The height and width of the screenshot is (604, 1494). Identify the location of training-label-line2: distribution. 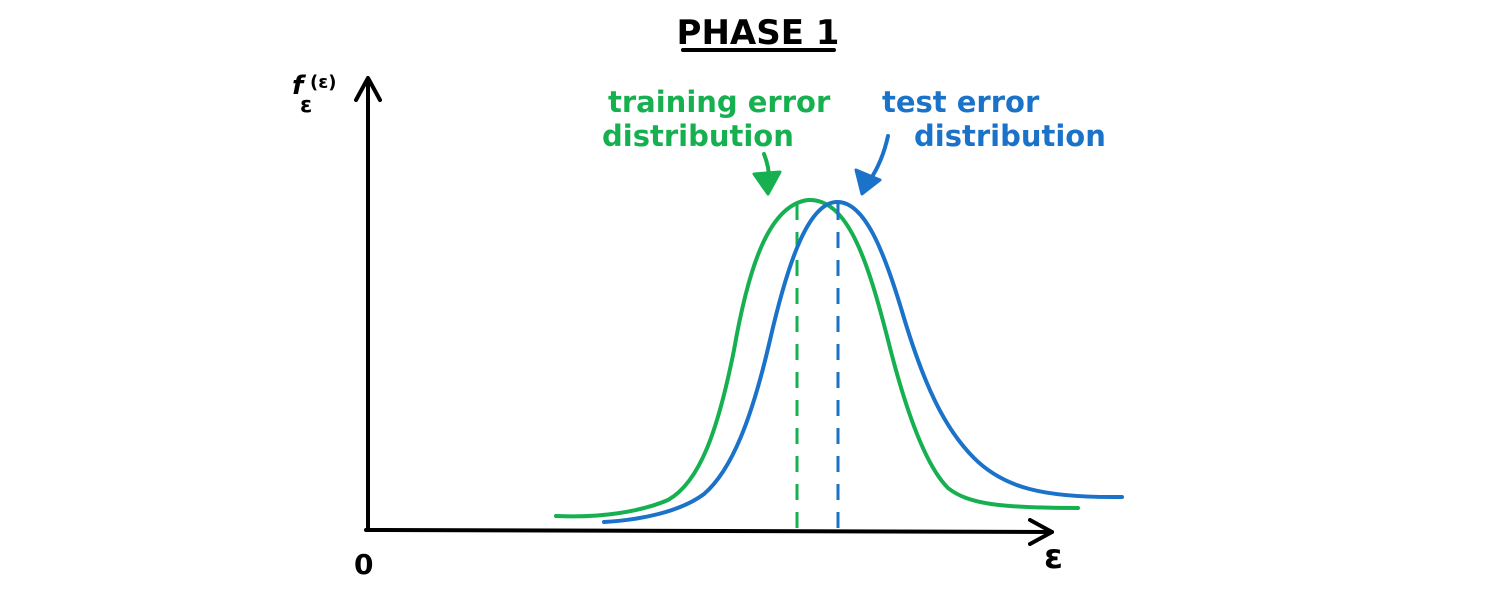
(698, 136).